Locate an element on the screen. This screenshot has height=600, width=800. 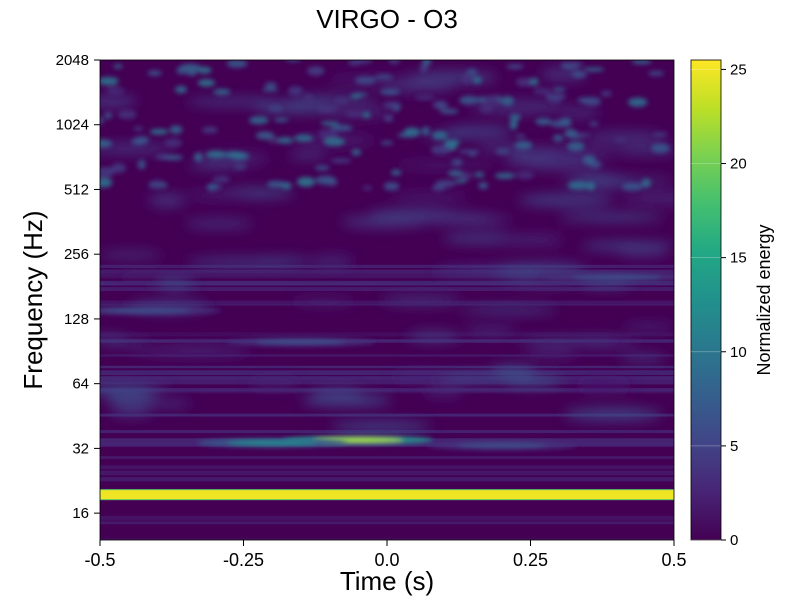
colorbar-ticks: 0 5 10 15 20 25 is located at coordinates (719, 305).